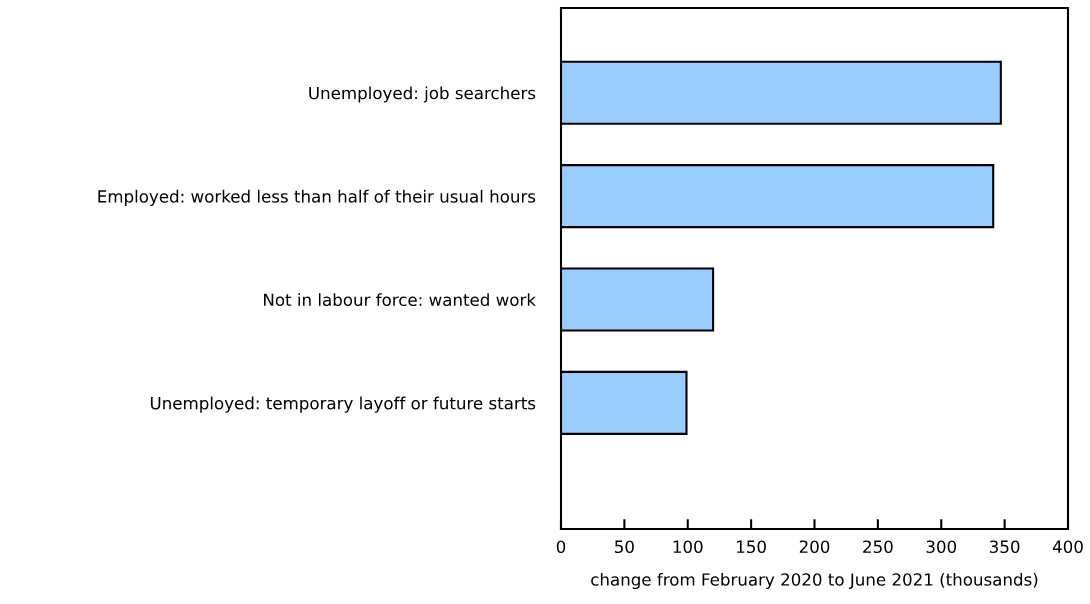  What do you see at coordinates (814, 581) in the screenshot?
I see `x-axis-title: change from February 2020 to June 2021 (thousands)` at bounding box center [814, 581].